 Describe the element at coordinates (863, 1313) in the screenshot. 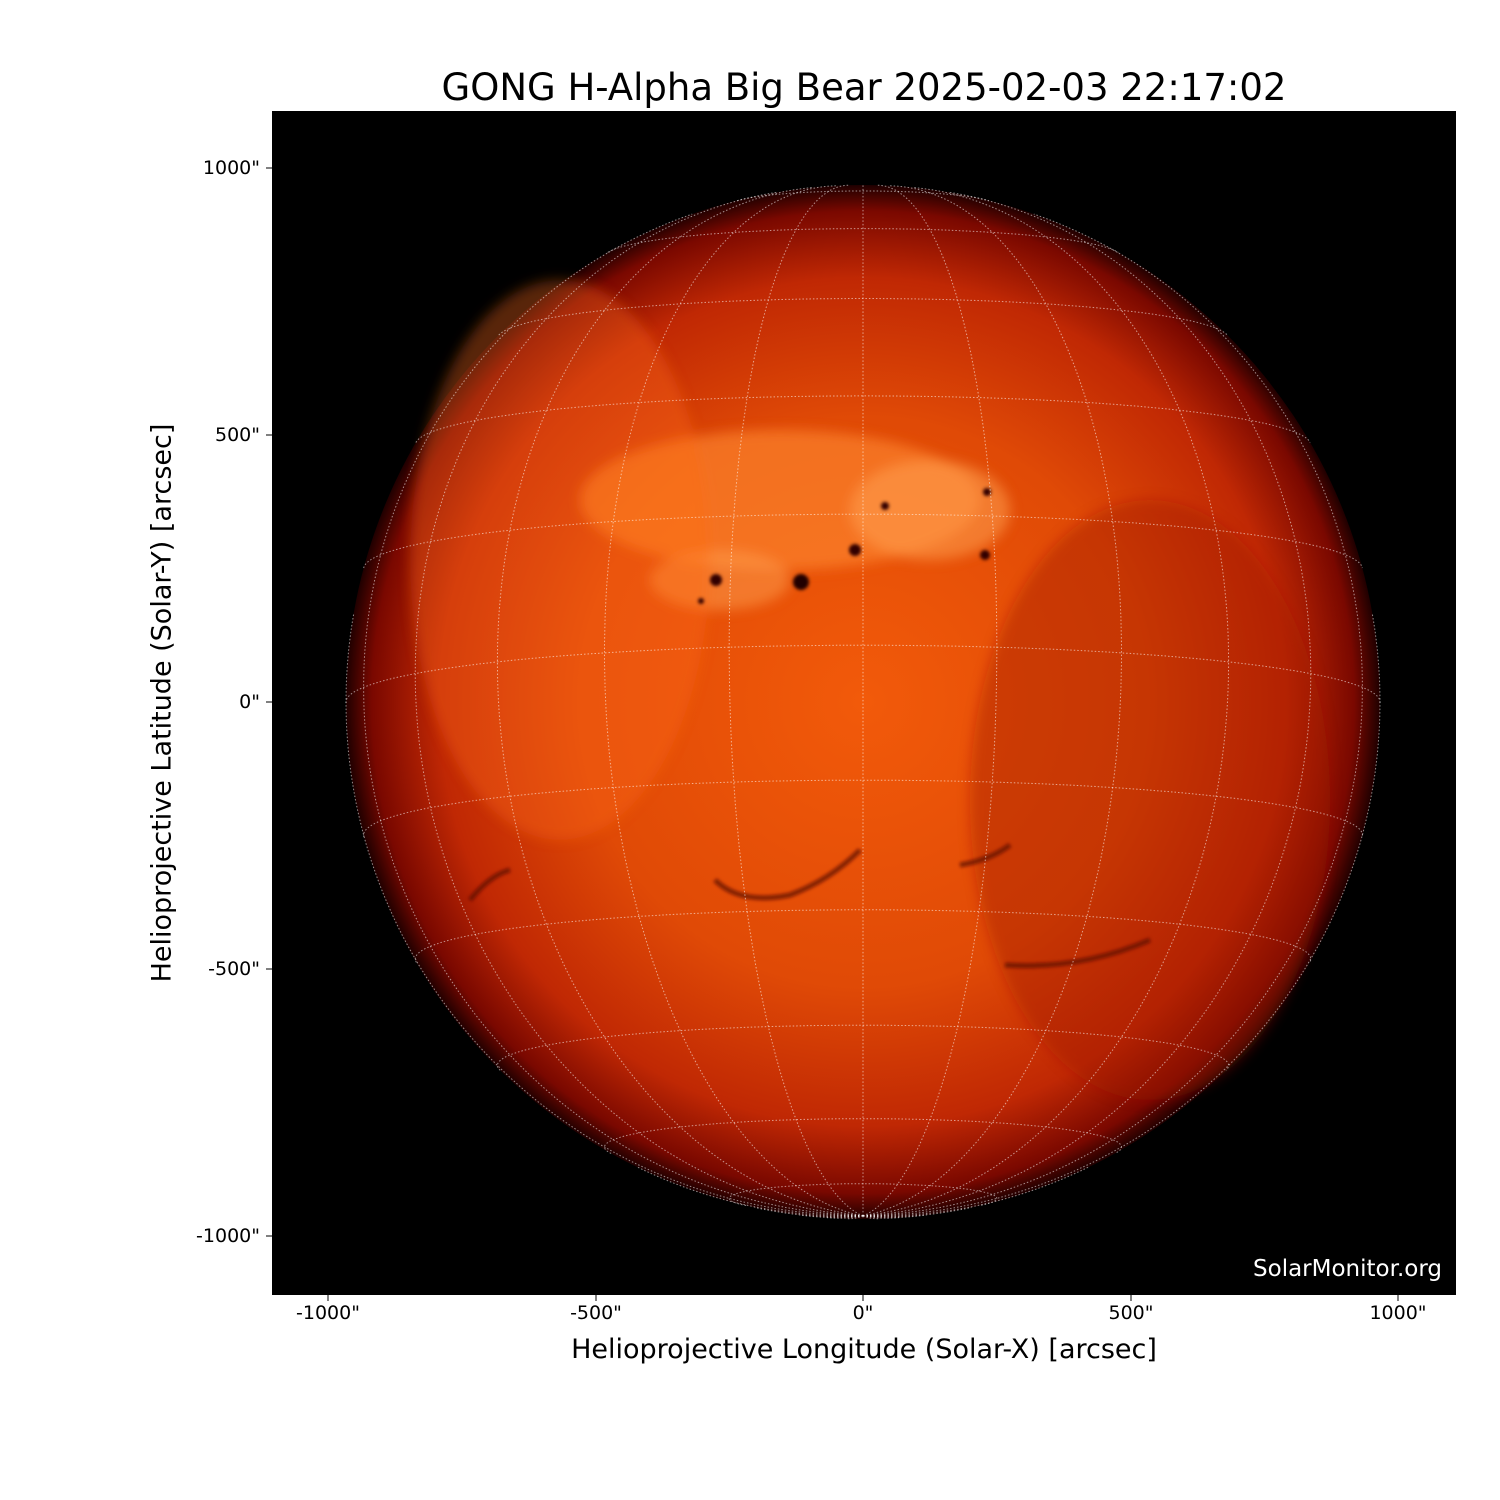

I see `x-tick-label: 0"` at that location.